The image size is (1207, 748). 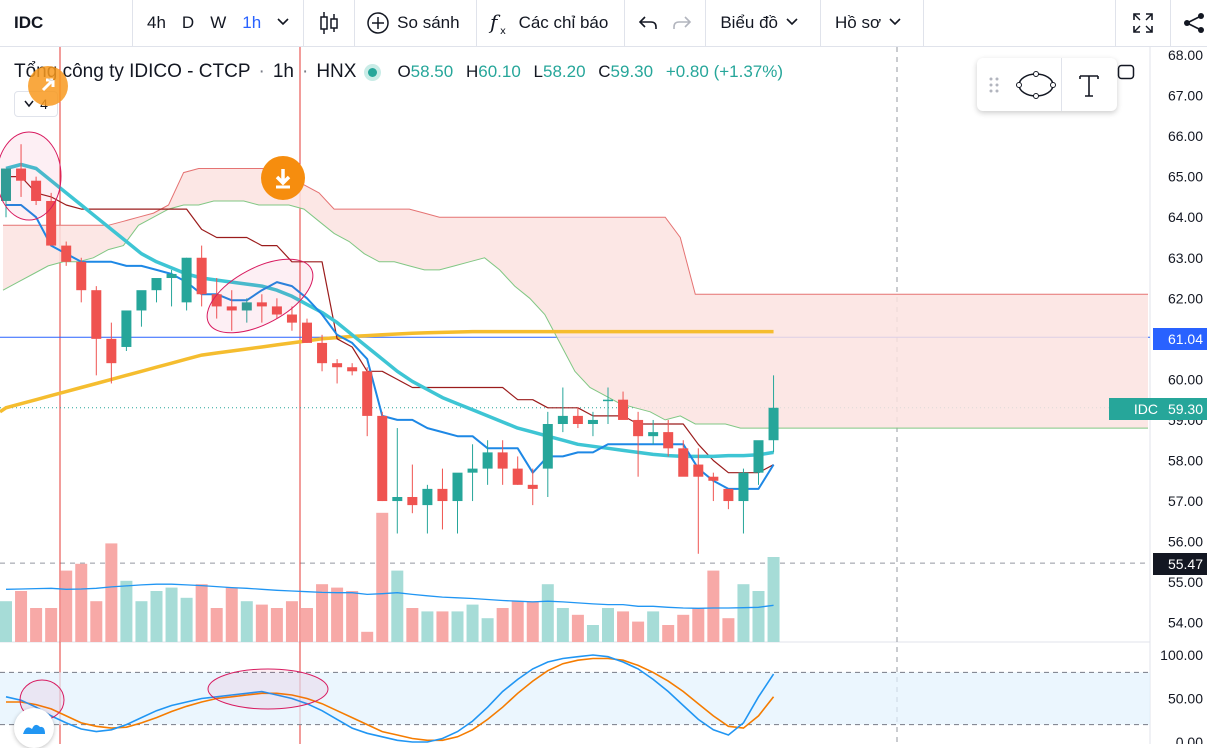 I want to click on high-value: 60.10, so click(x=499, y=71).